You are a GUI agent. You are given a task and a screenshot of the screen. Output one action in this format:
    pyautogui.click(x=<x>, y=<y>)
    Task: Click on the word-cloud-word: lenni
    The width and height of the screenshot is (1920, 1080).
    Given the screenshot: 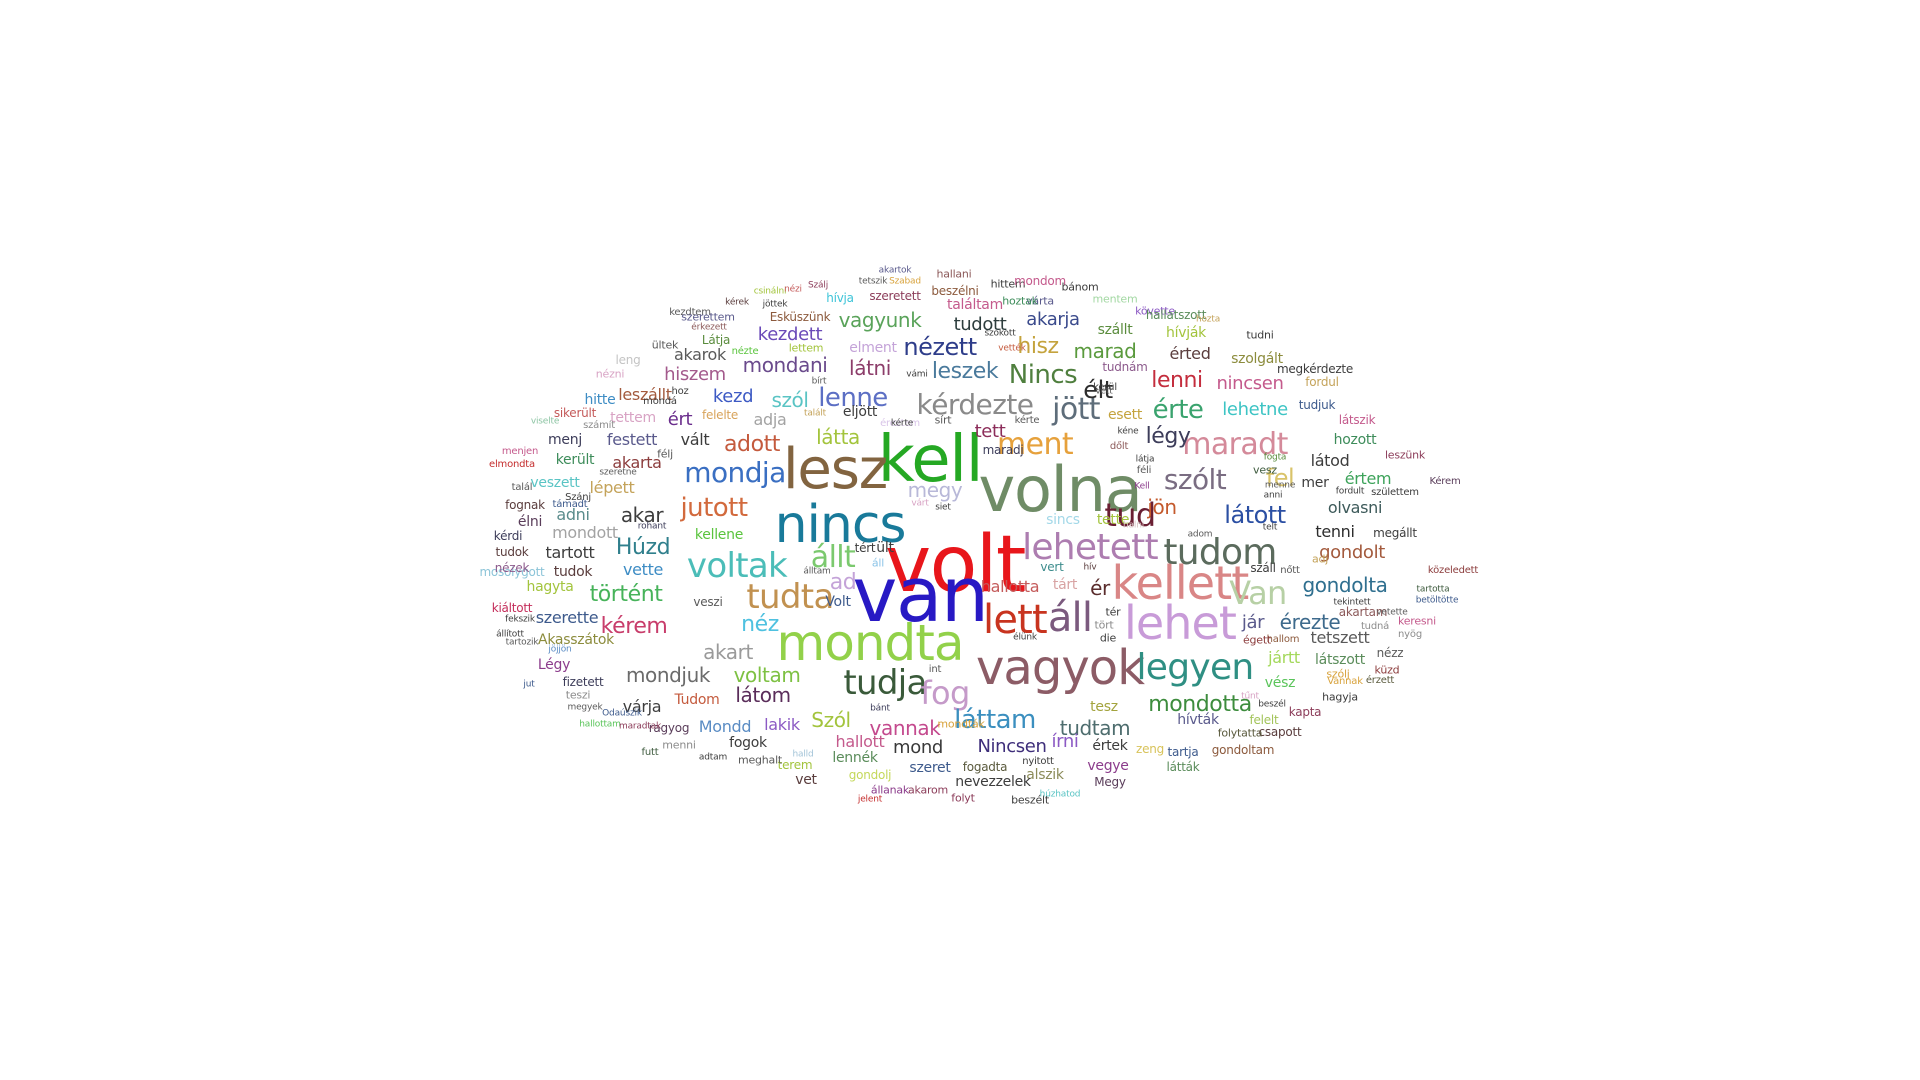 What is the action you would take?
    pyautogui.click(x=1177, y=380)
    